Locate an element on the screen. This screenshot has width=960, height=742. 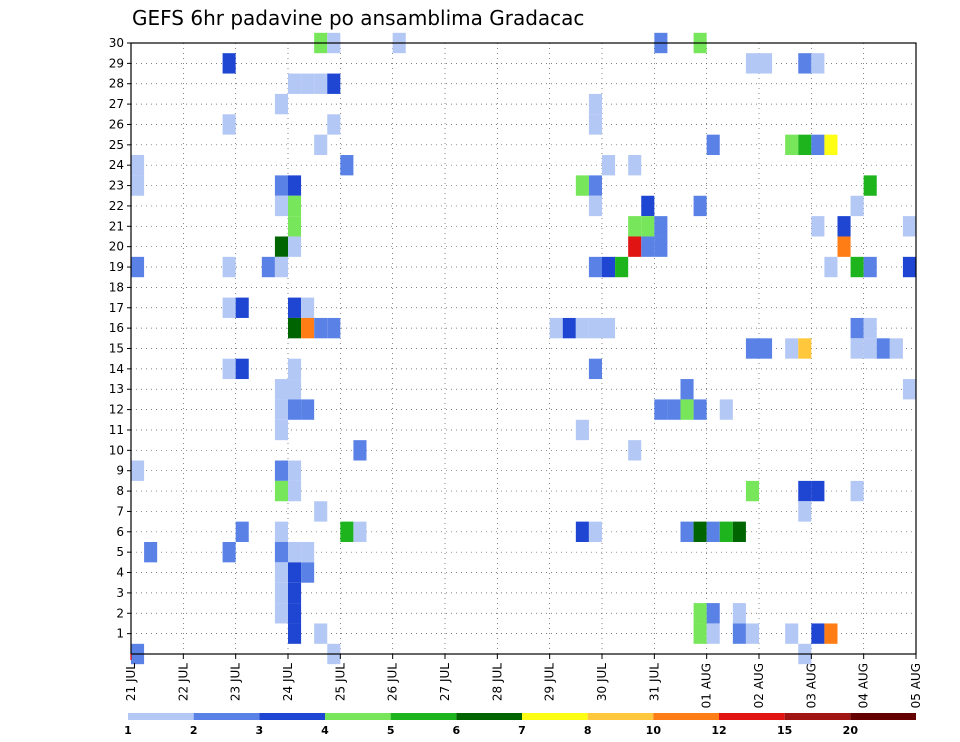
y-tick-label: 11 is located at coordinates (116, 430).